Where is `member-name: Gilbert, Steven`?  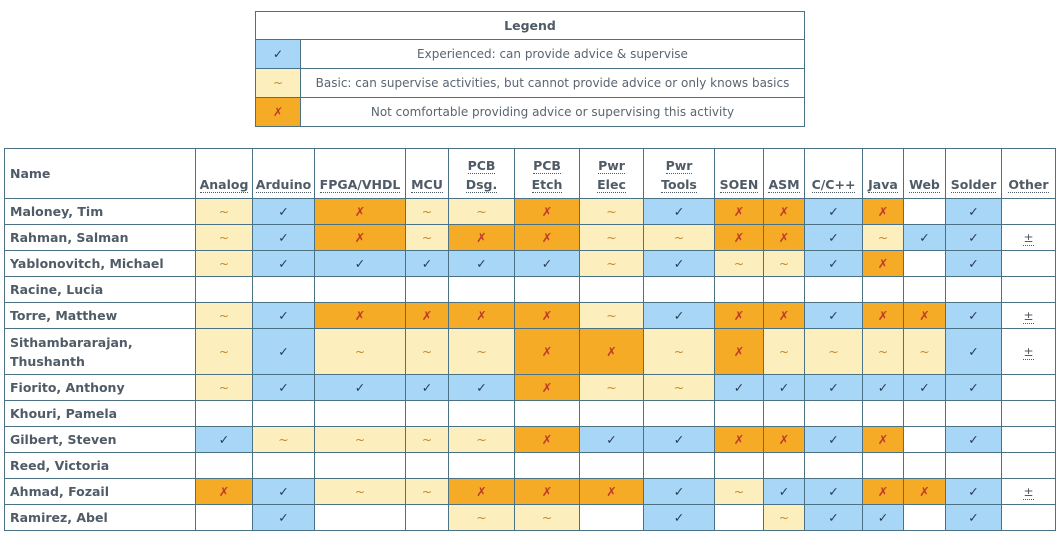
member-name: Gilbert, Steven is located at coordinates (100, 439).